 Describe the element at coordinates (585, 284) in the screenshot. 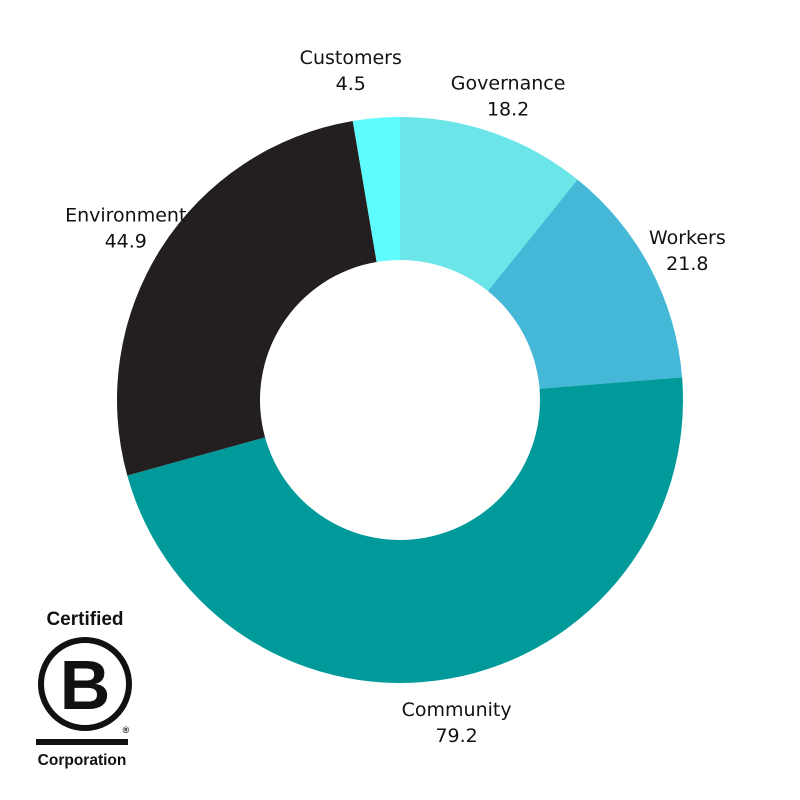

I see `slice-workers` at that location.